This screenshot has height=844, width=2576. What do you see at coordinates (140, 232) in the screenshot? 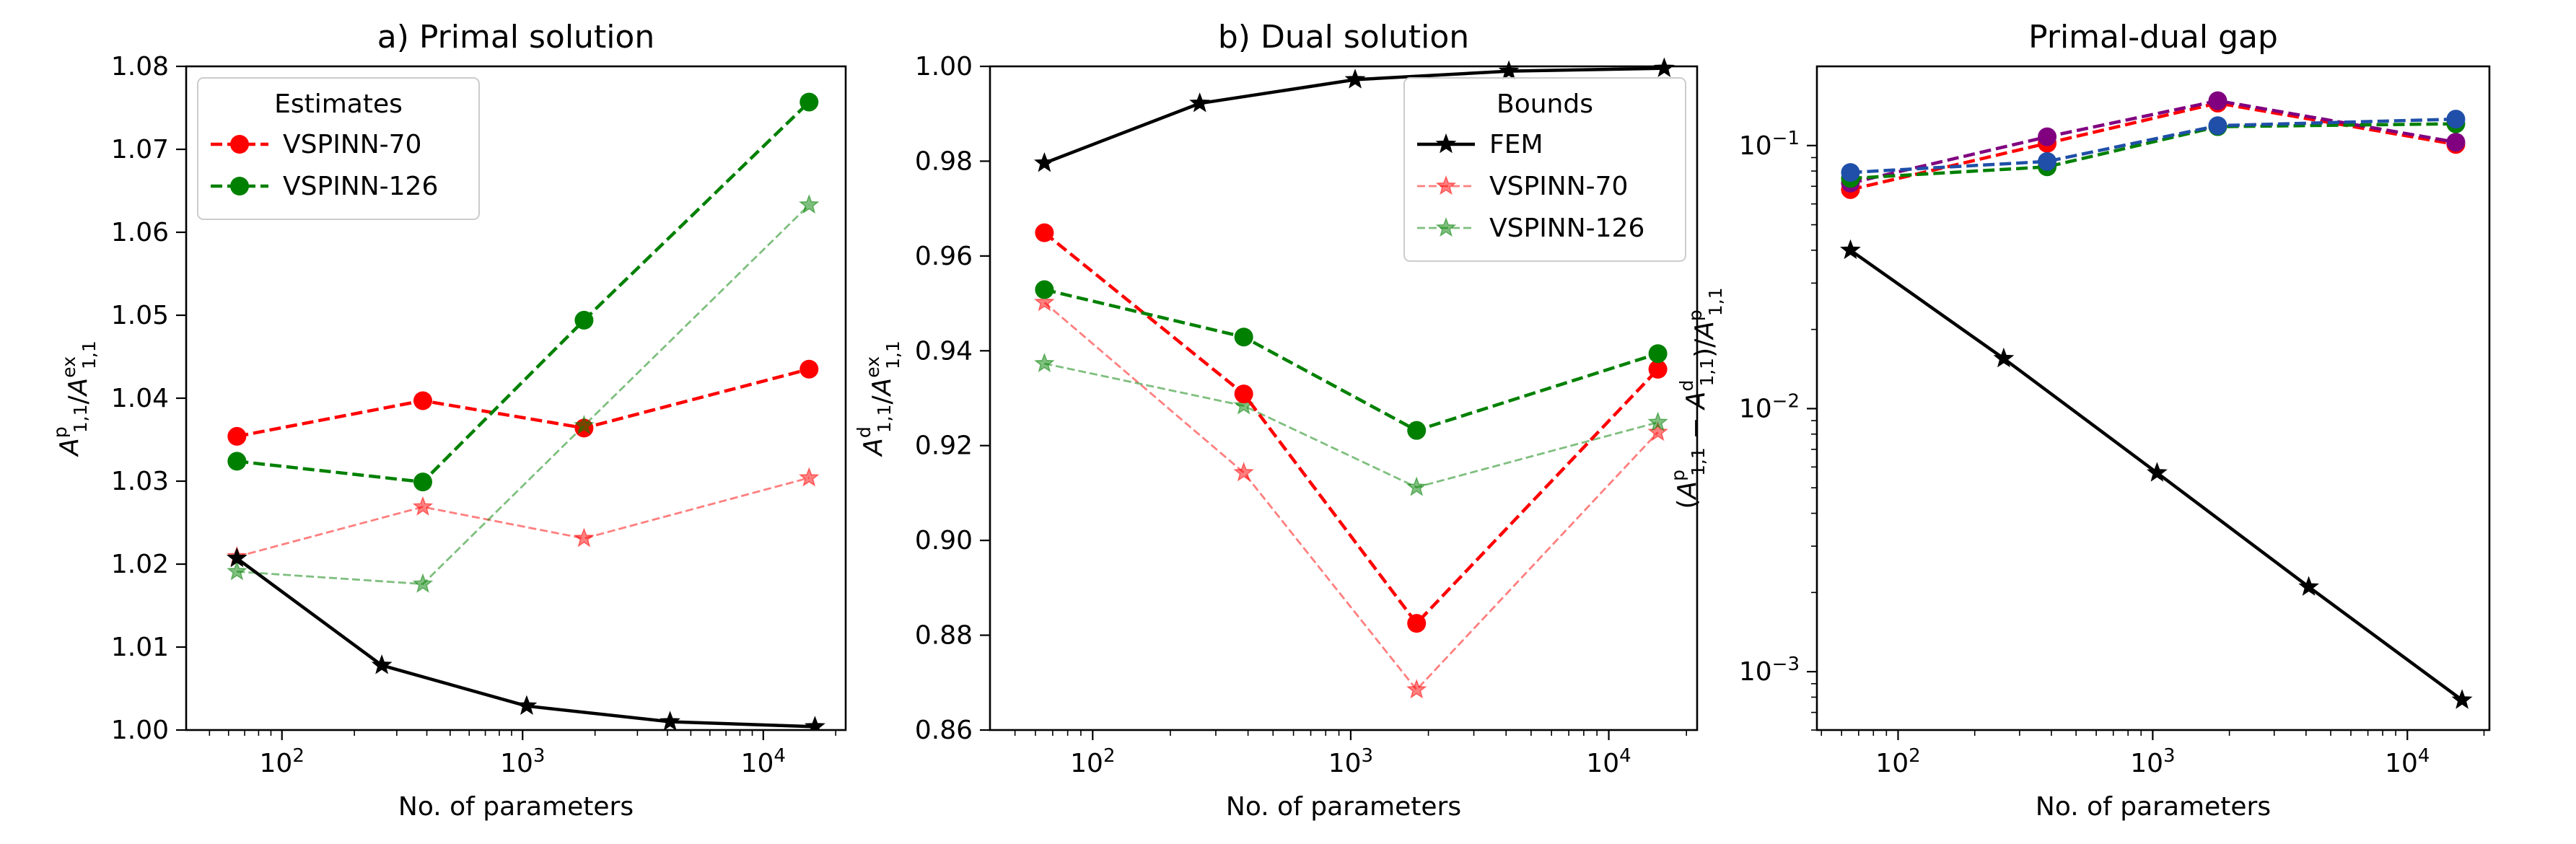
I see `y-tick-label: 1.06` at bounding box center [140, 232].